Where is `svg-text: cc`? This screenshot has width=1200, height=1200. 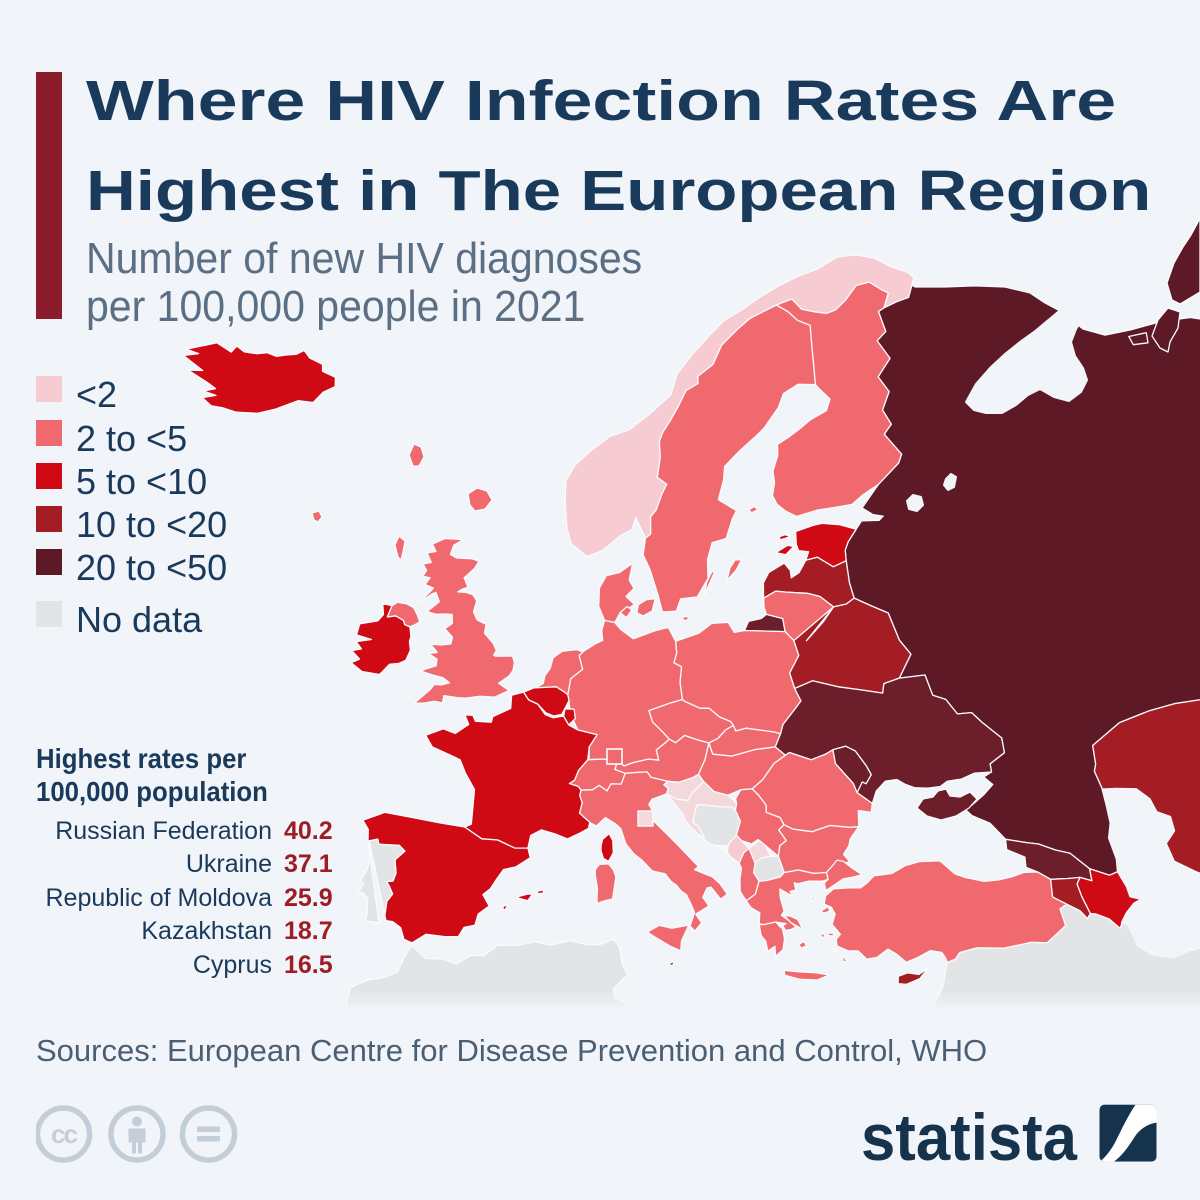 svg-text: cc is located at coordinates (64, 1134).